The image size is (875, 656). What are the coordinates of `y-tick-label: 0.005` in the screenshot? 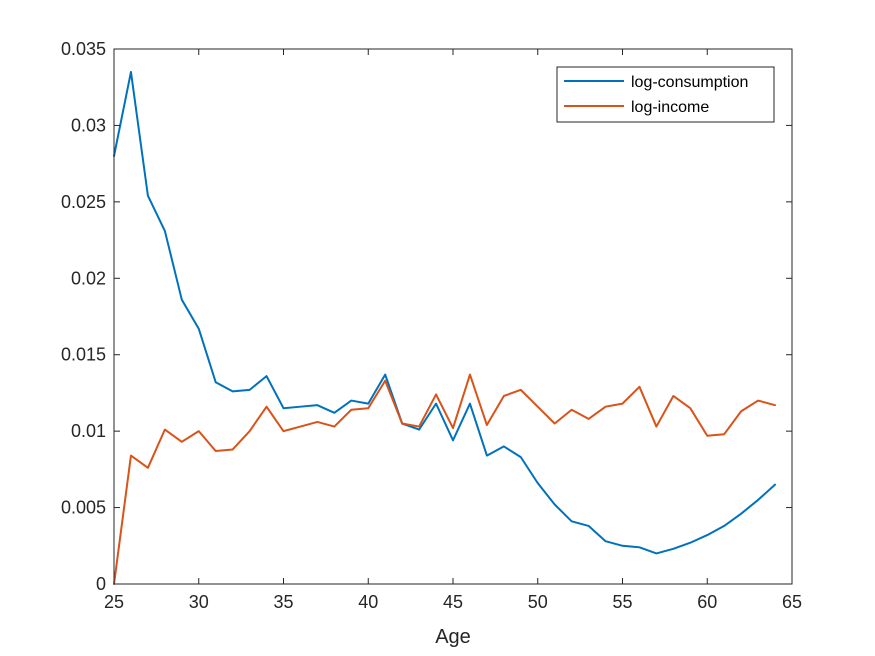 It's located at (83, 508).